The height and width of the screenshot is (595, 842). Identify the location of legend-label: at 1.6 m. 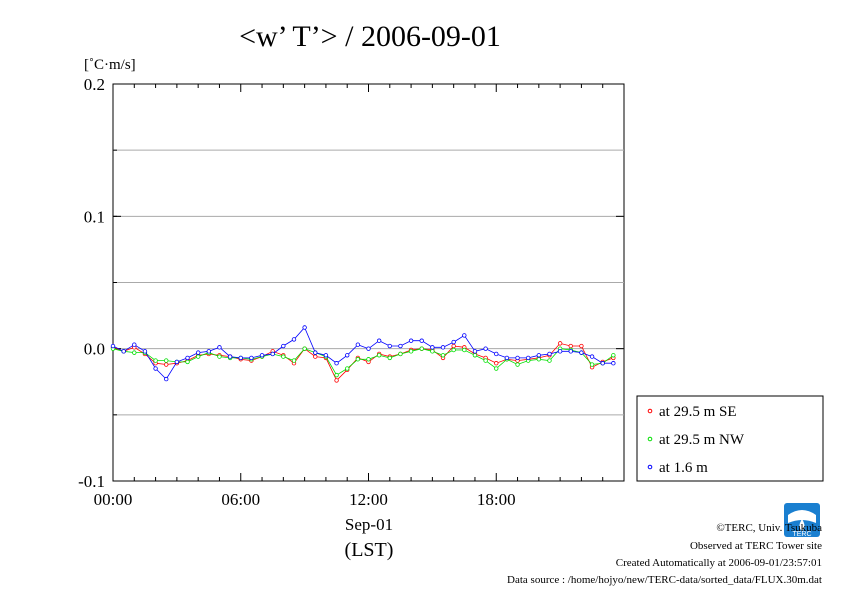
(683, 468).